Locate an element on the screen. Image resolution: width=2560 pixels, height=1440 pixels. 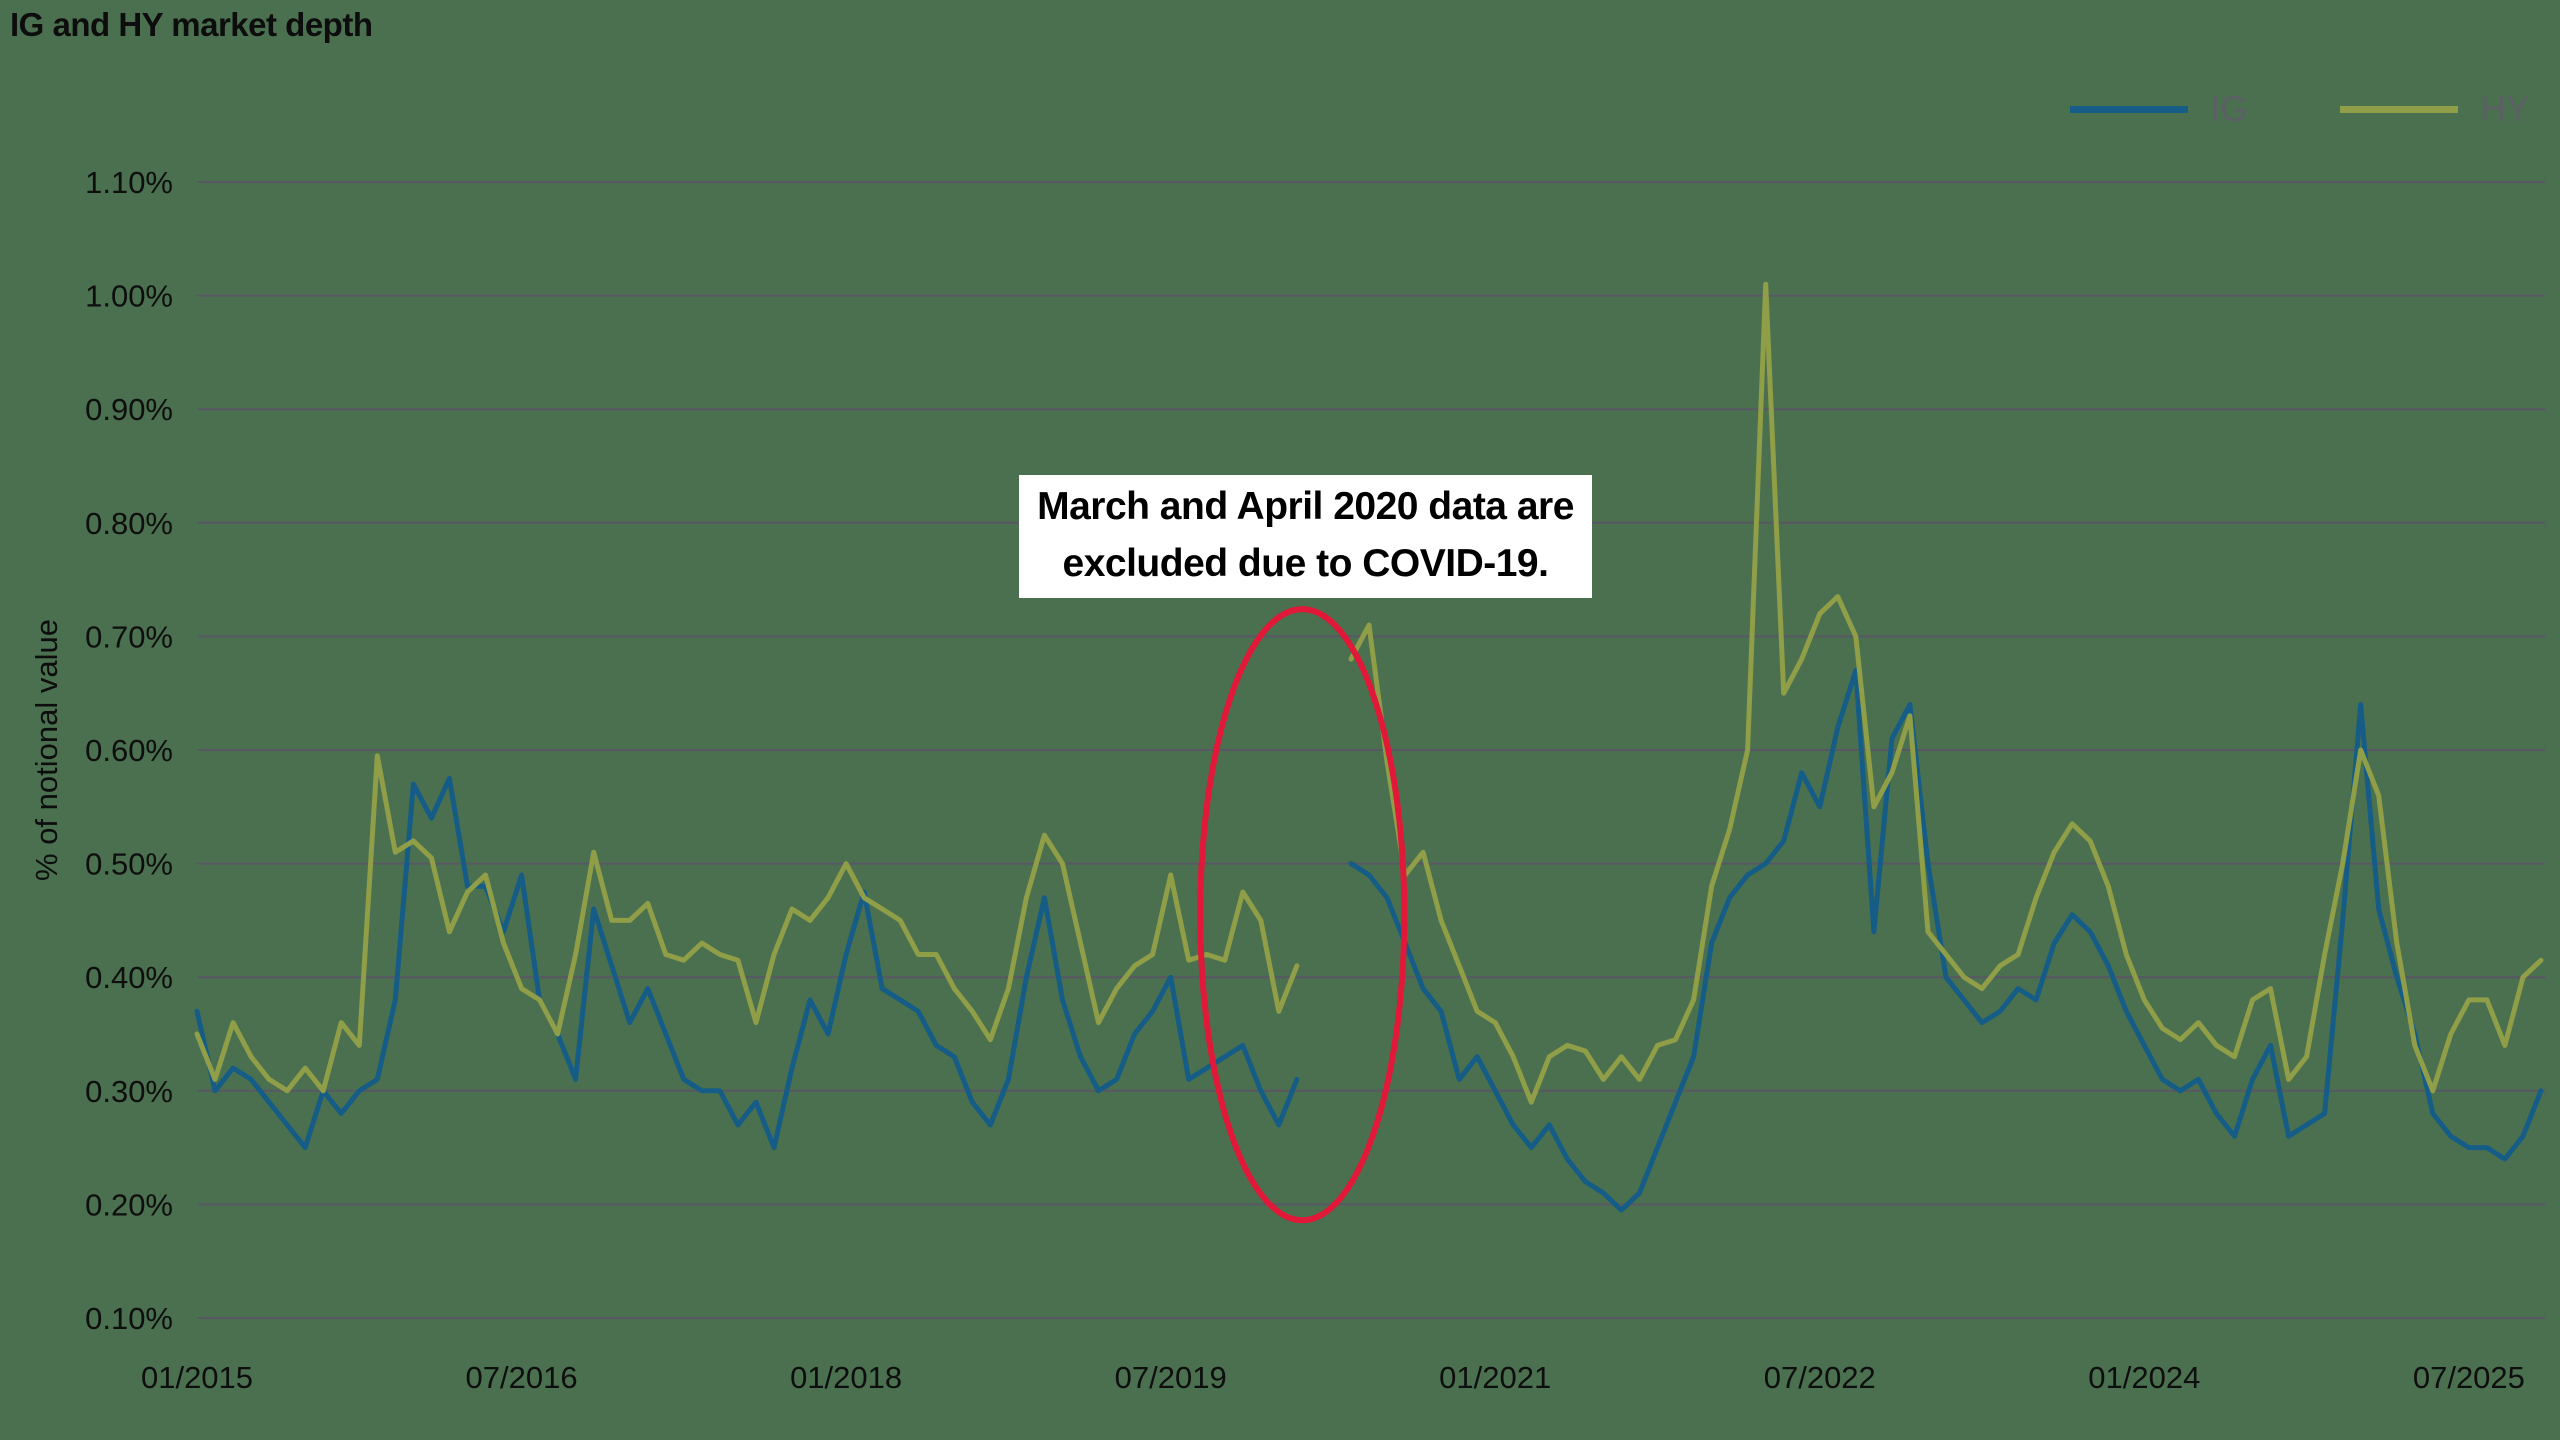
y-tick-label: 0.70% is located at coordinates (129, 636).